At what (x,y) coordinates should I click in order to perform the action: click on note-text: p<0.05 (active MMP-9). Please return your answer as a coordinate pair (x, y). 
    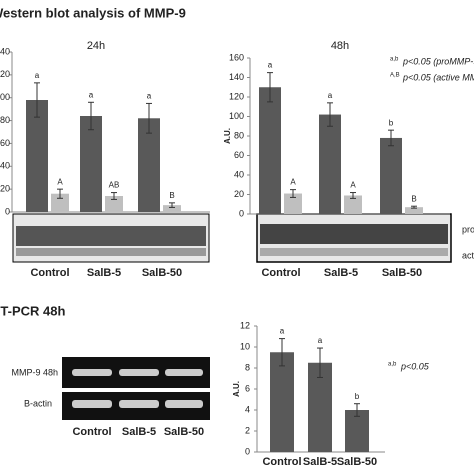
    Looking at the image, I should click on (438, 77).